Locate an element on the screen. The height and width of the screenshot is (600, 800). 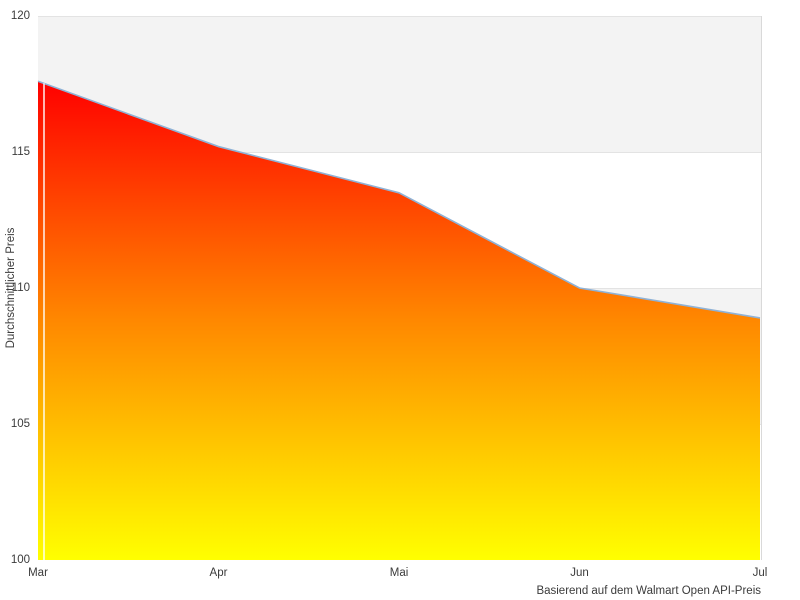
y-tick-label: 115 is located at coordinates (20, 152).